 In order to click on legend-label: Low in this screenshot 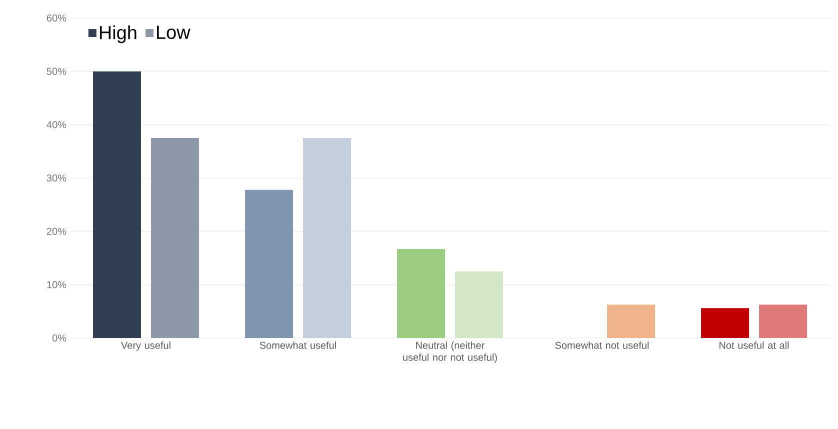, I will do `click(173, 33)`.